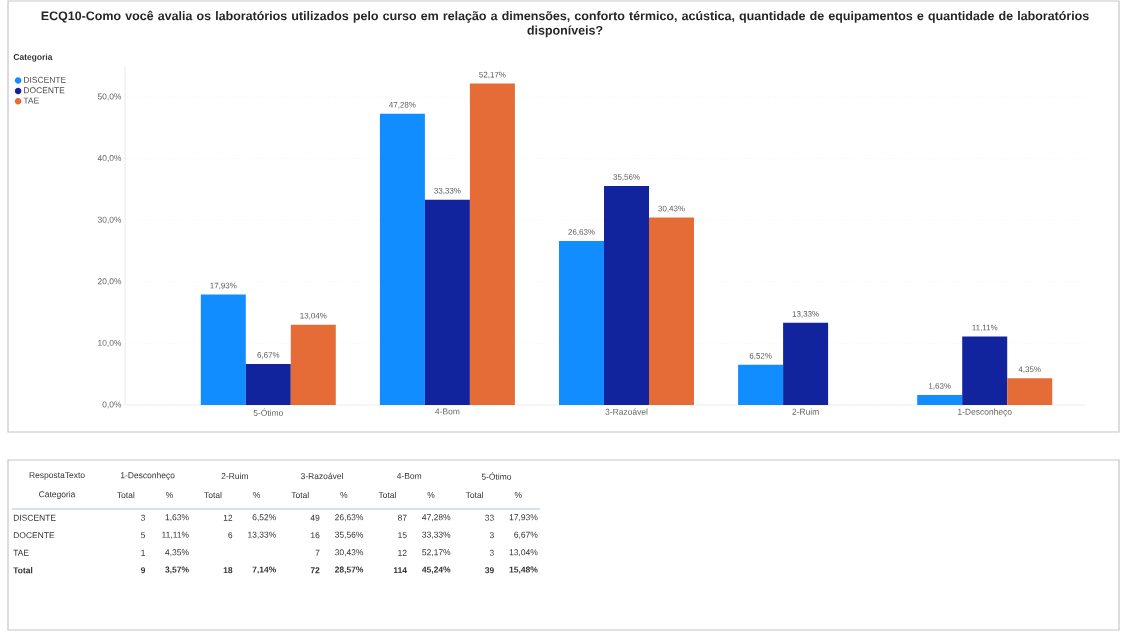  I want to click on text: 72, so click(315, 570).